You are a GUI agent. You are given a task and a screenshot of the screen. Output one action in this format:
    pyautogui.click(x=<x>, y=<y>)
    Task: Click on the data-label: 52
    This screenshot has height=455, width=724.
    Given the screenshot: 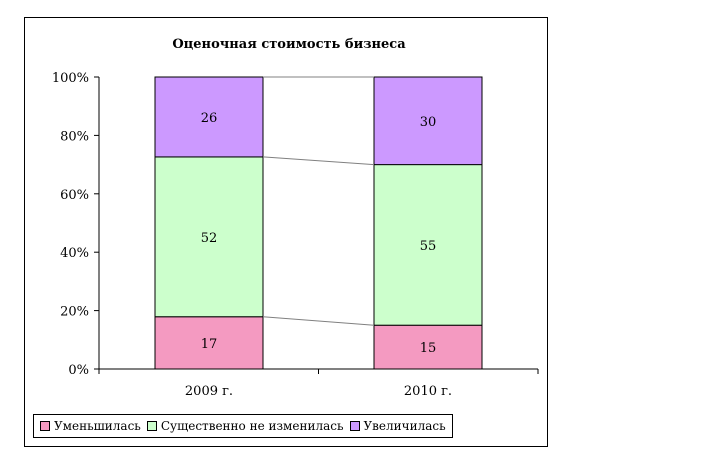 What is the action you would take?
    pyautogui.click(x=209, y=238)
    